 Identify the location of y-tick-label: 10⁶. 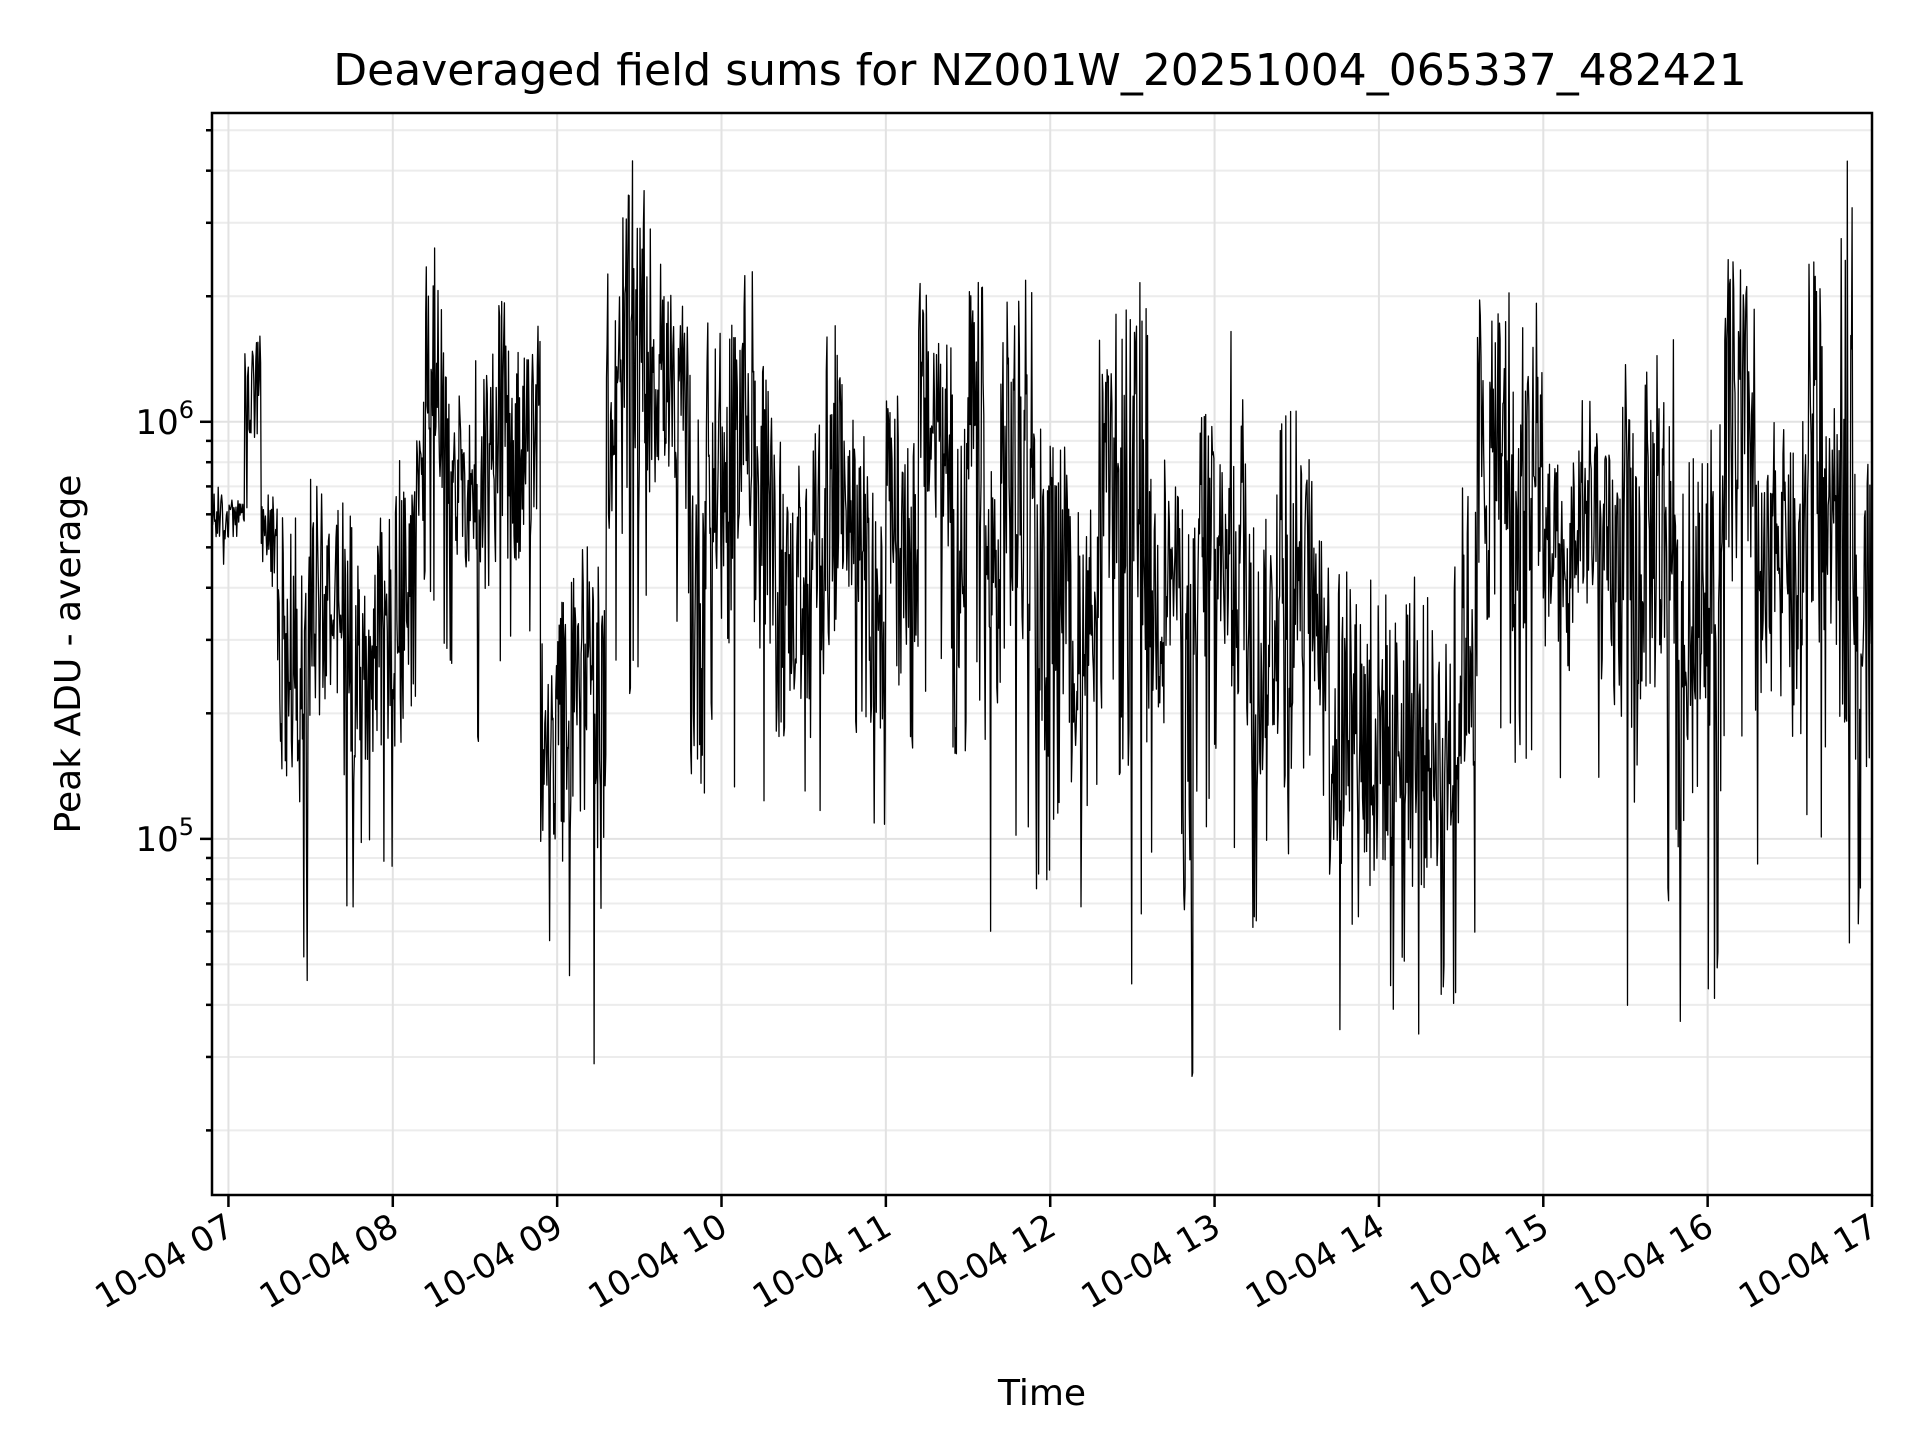
(164, 419).